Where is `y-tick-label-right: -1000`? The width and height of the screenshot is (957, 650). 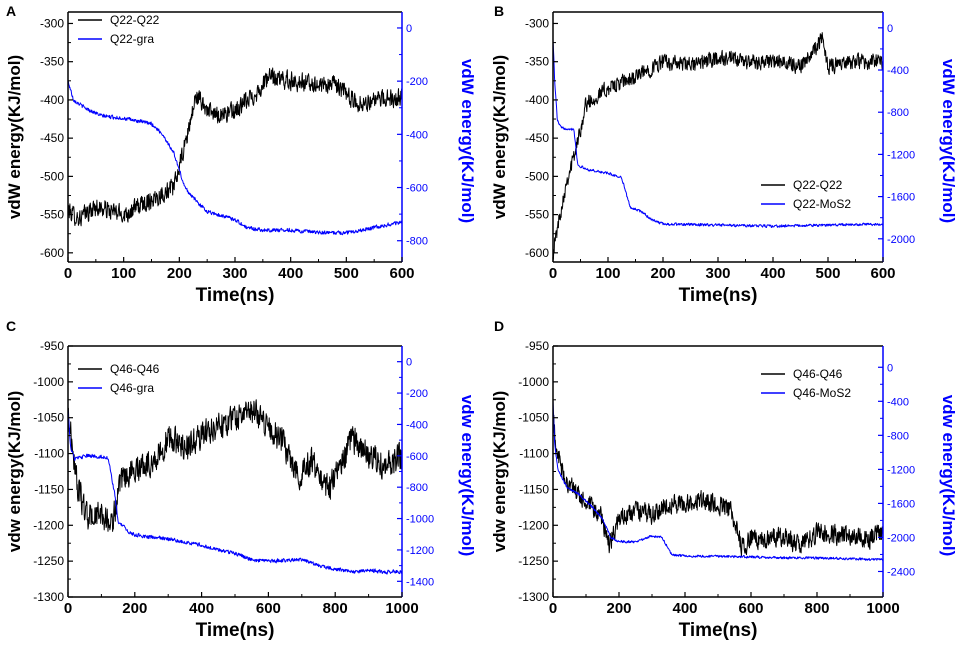 y-tick-label-right: -1000 is located at coordinates (420, 520).